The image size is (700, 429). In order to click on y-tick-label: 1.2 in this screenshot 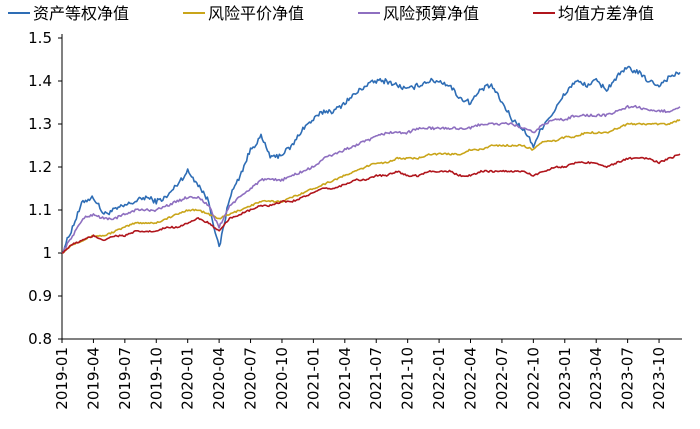, I will do `click(40, 167)`.